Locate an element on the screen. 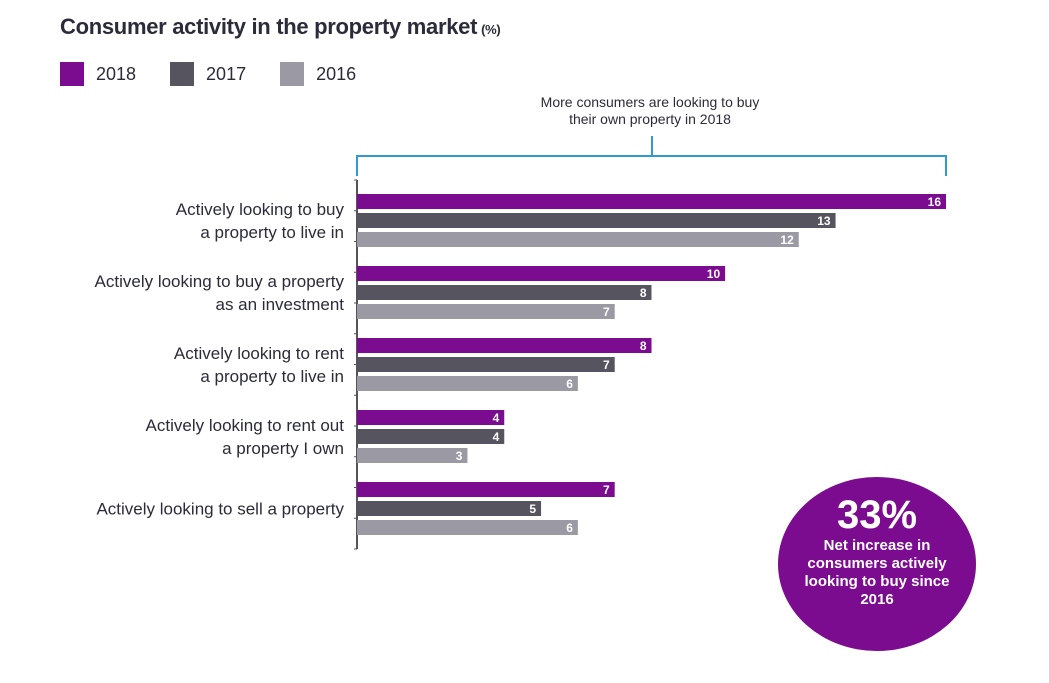  data-label: 3 is located at coordinates (459, 456).